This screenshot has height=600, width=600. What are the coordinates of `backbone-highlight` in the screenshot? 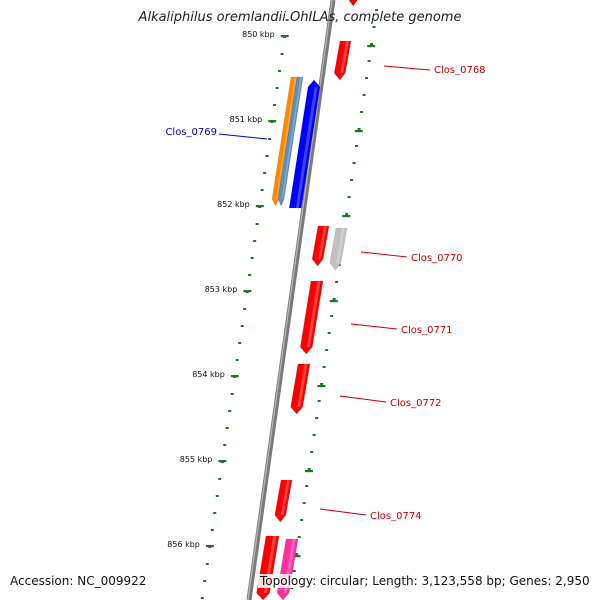 It's located at (290, 300).